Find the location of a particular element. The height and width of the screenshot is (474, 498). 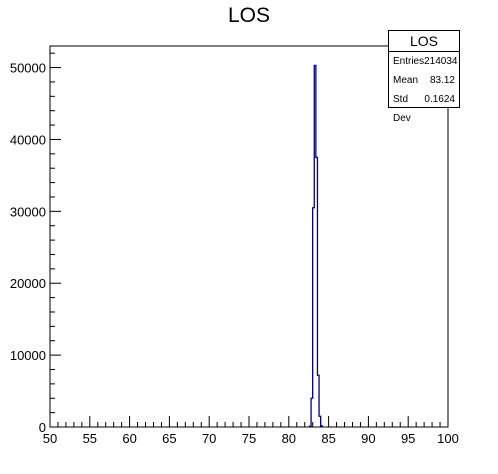

stats-label: Std Dev is located at coordinates (402, 109).